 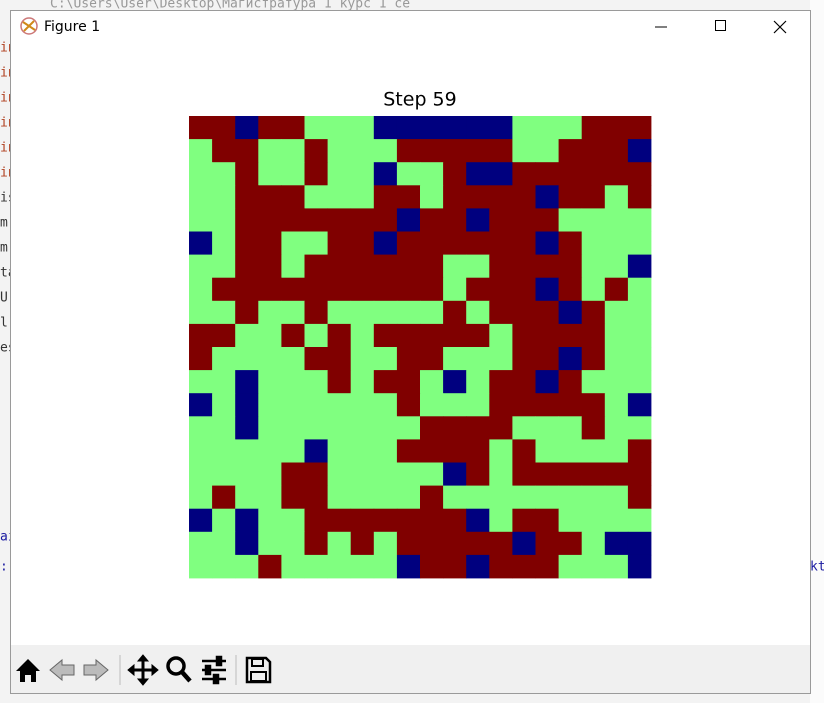 What do you see at coordinates (28, 670) in the screenshot?
I see `home-button` at bounding box center [28, 670].